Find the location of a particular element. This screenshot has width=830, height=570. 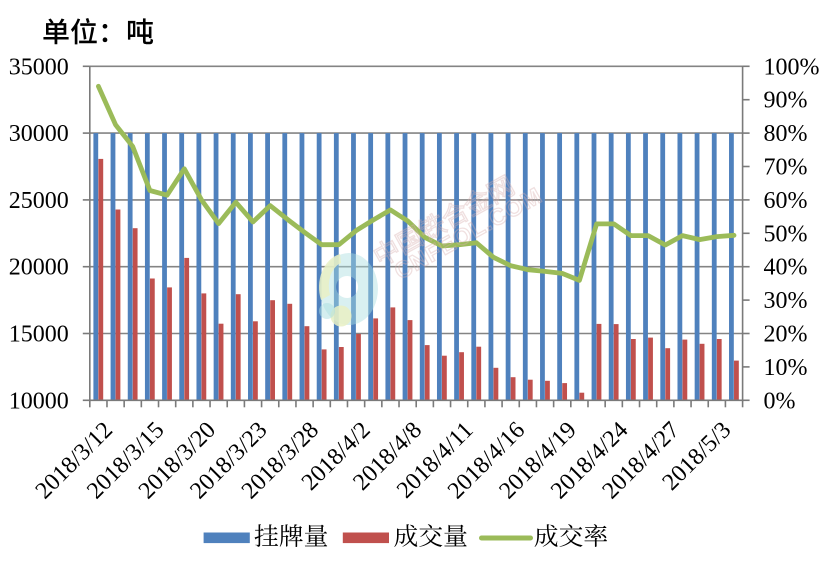

svg-text: 30000 is located at coordinates (39, 134).